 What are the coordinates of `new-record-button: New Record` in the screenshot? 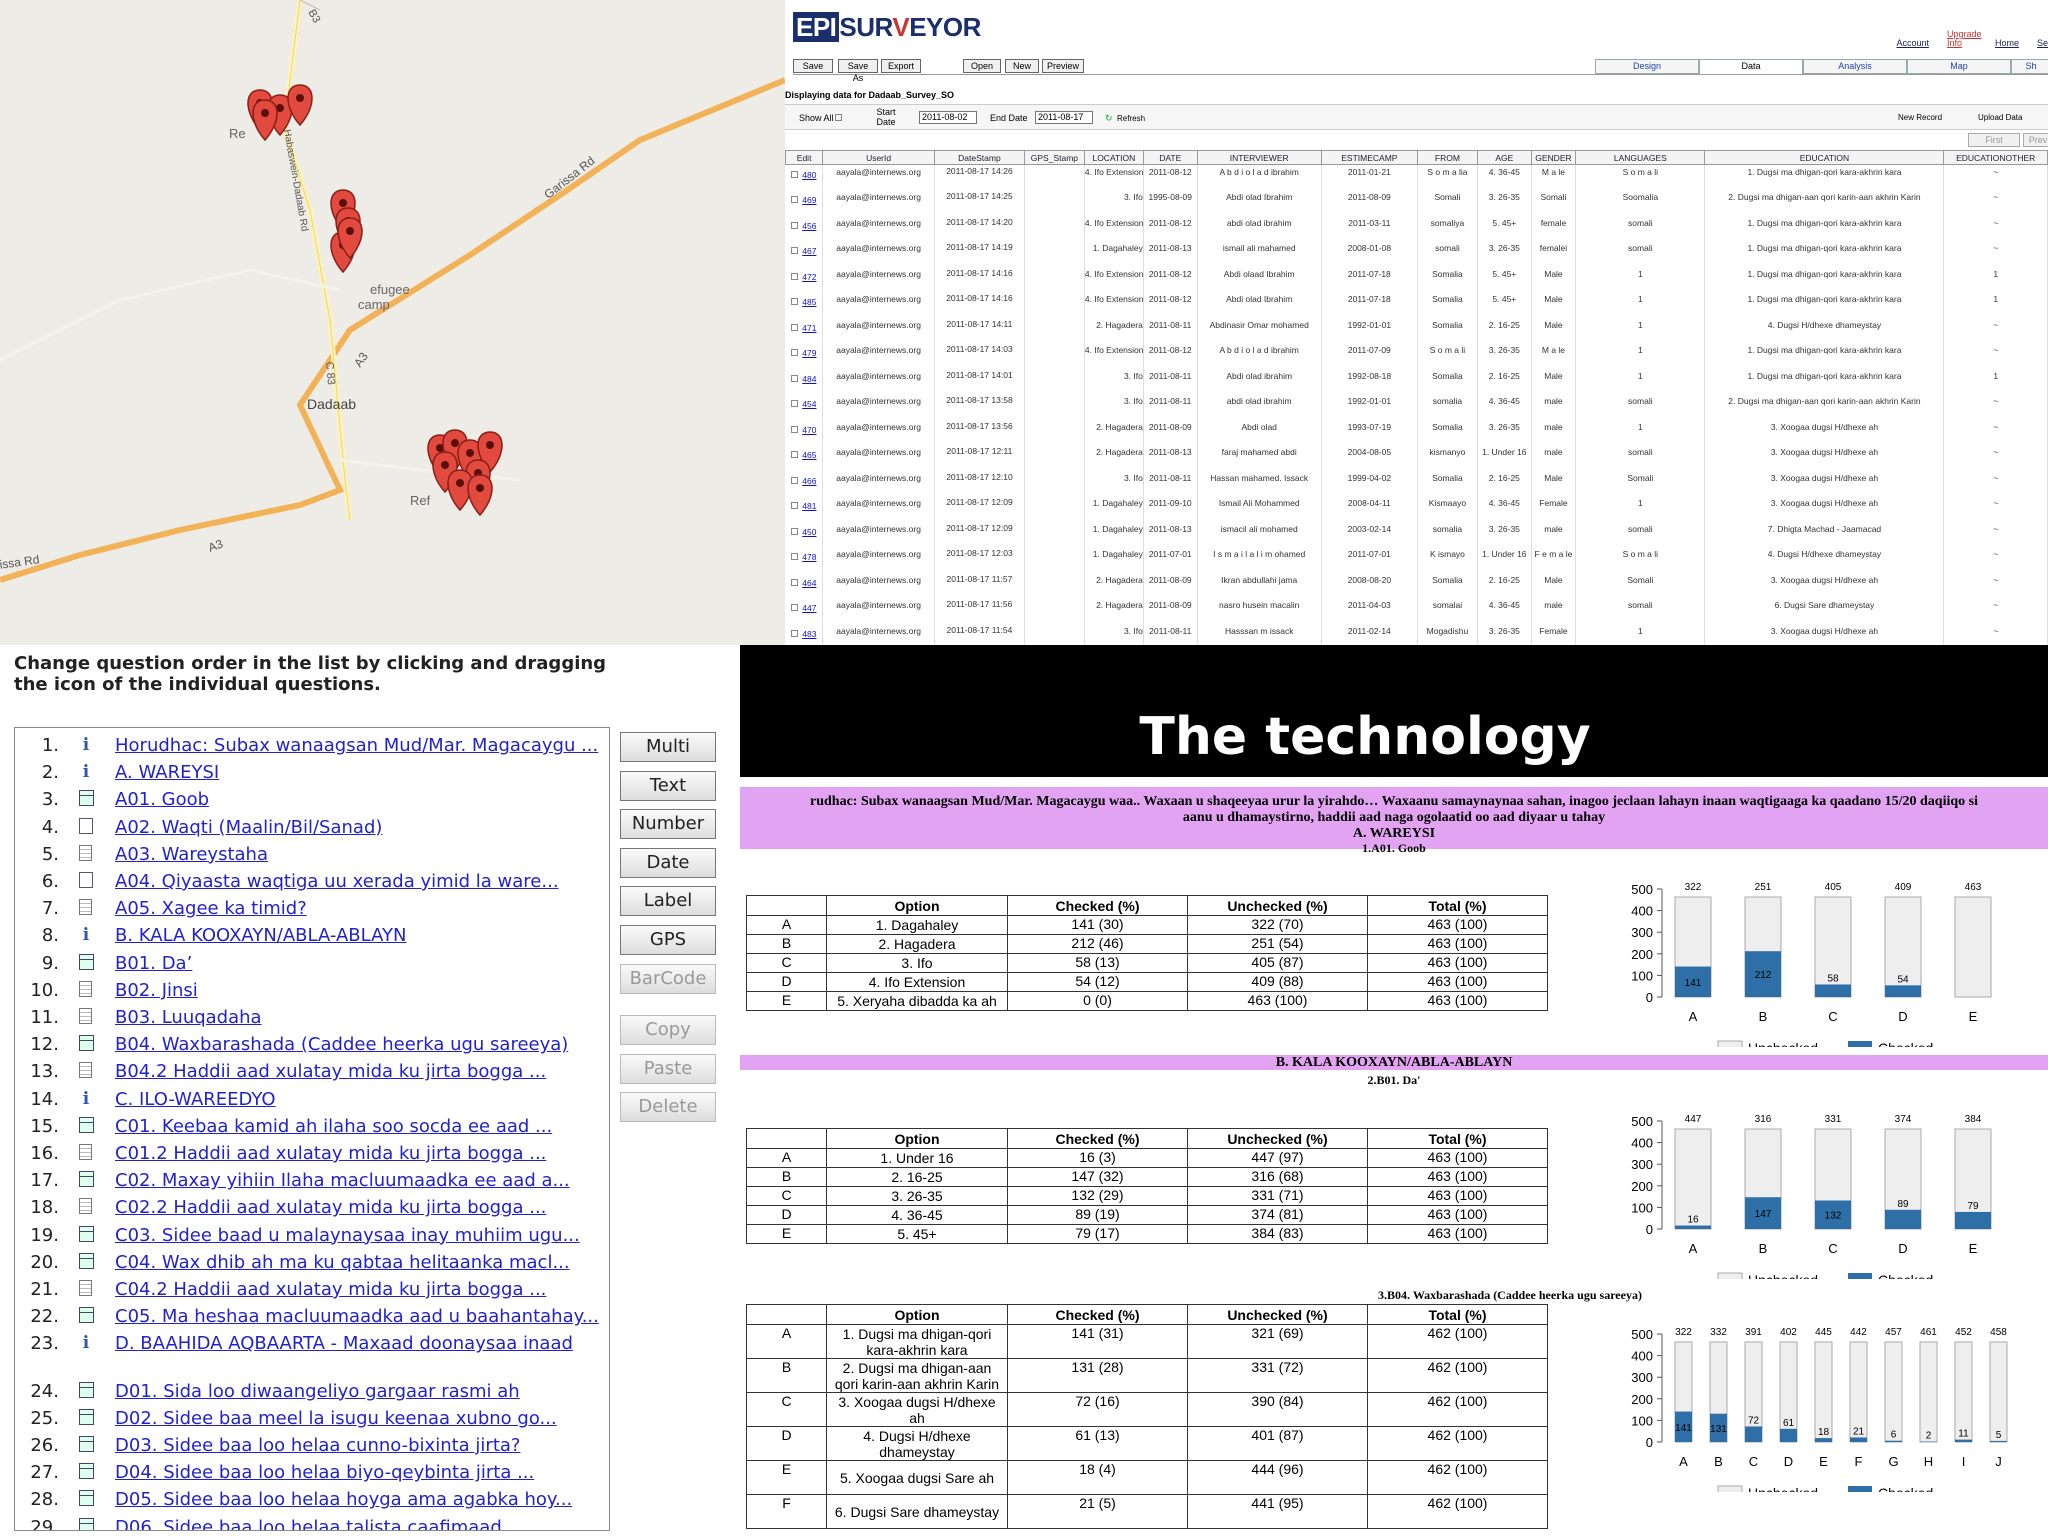 It's located at (1920, 117).